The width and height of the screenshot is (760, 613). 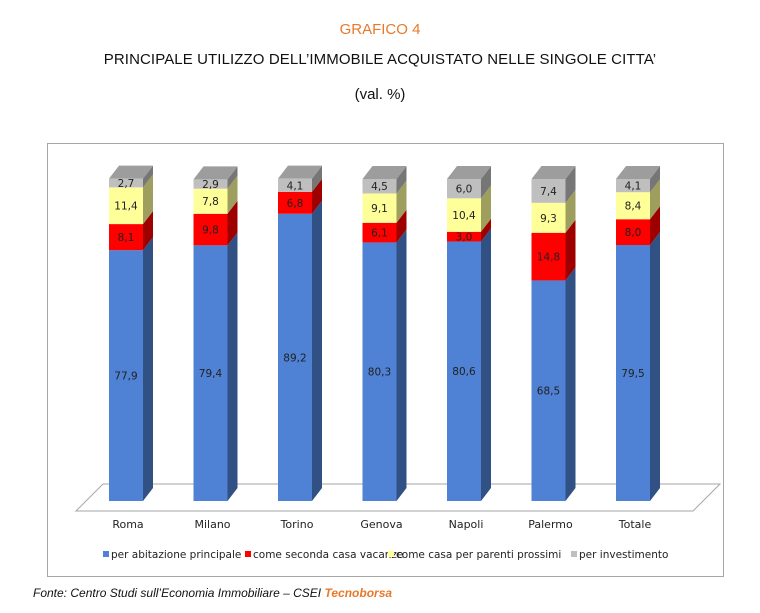 I want to click on data-label-totale-come-seconda-casa-vacanze: 8,0, so click(x=633, y=233).